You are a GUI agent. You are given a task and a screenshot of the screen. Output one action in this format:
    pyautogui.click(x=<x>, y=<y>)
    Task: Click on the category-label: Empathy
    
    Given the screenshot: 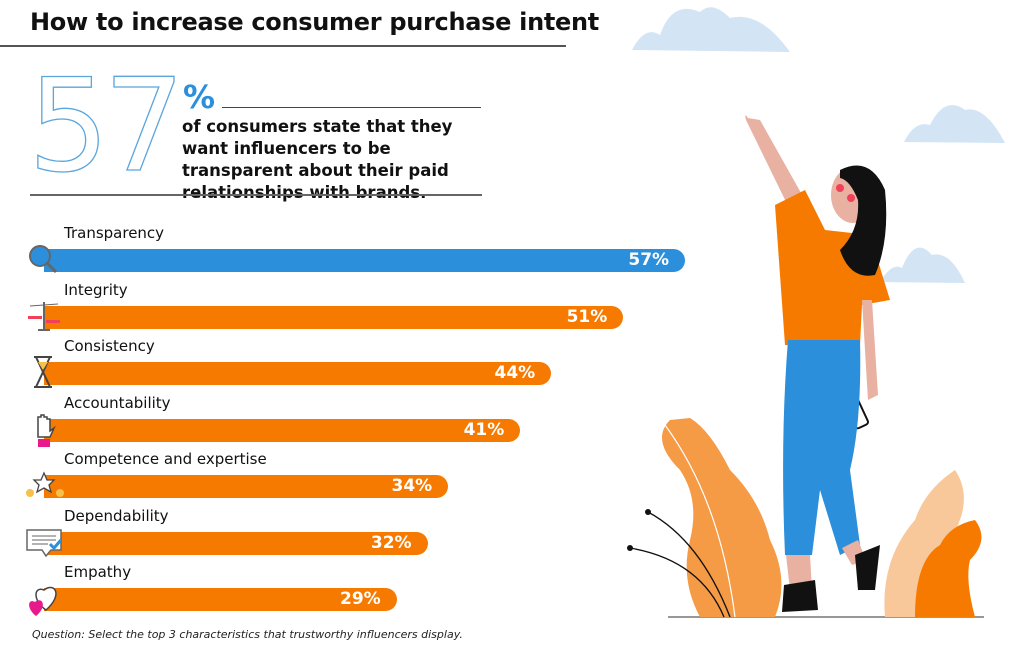 What is the action you would take?
    pyautogui.click(x=98, y=572)
    